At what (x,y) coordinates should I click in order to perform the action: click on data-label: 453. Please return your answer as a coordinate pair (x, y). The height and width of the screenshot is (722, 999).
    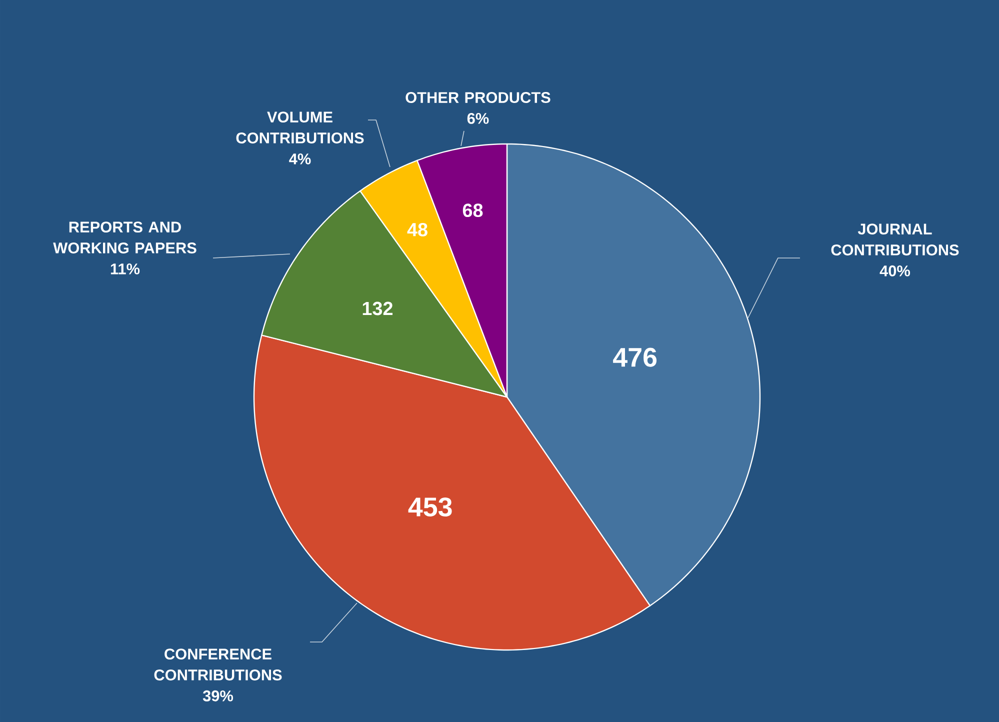
    Looking at the image, I should click on (430, 507).